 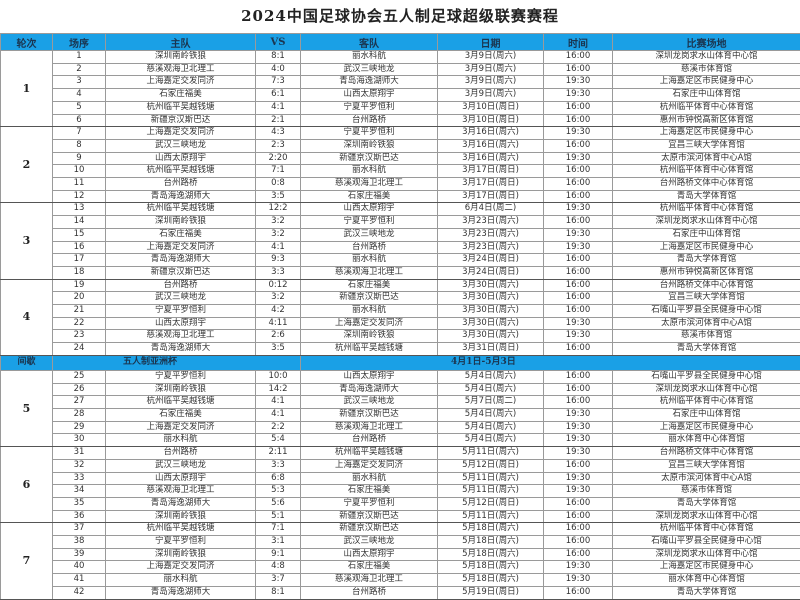 I want to click on home-team: 山西太原翔宇, so click(x=180, y=478).